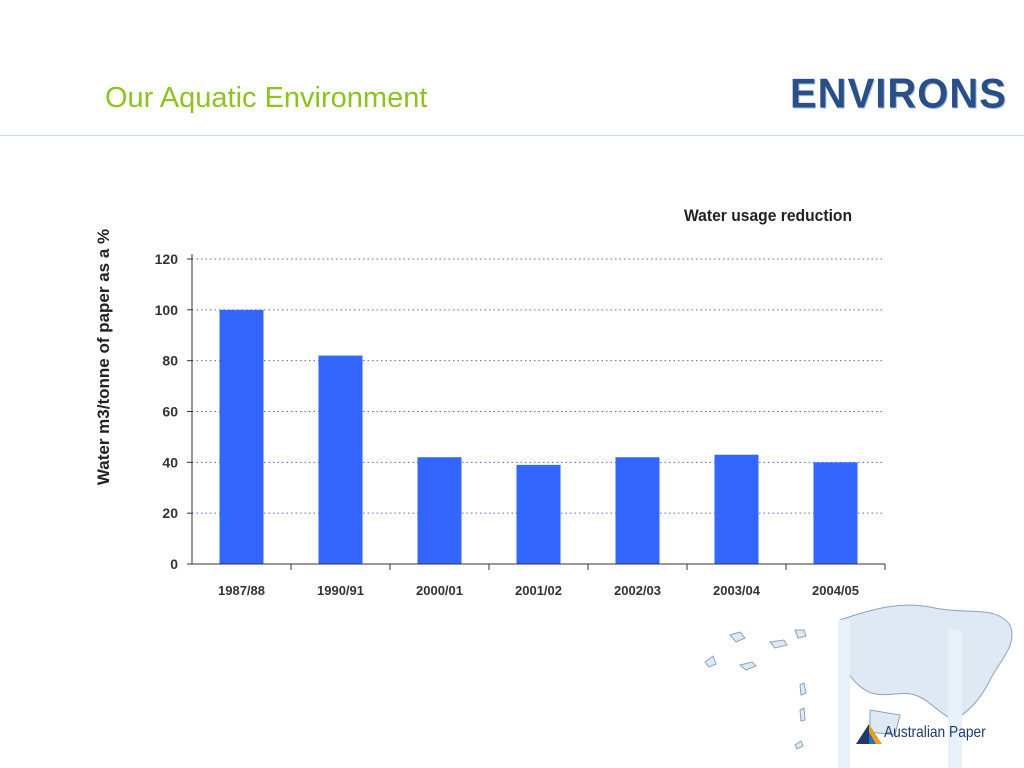 The image size is (1024, 768). I want to click on y-tick-label: 60, so click(170, 412).